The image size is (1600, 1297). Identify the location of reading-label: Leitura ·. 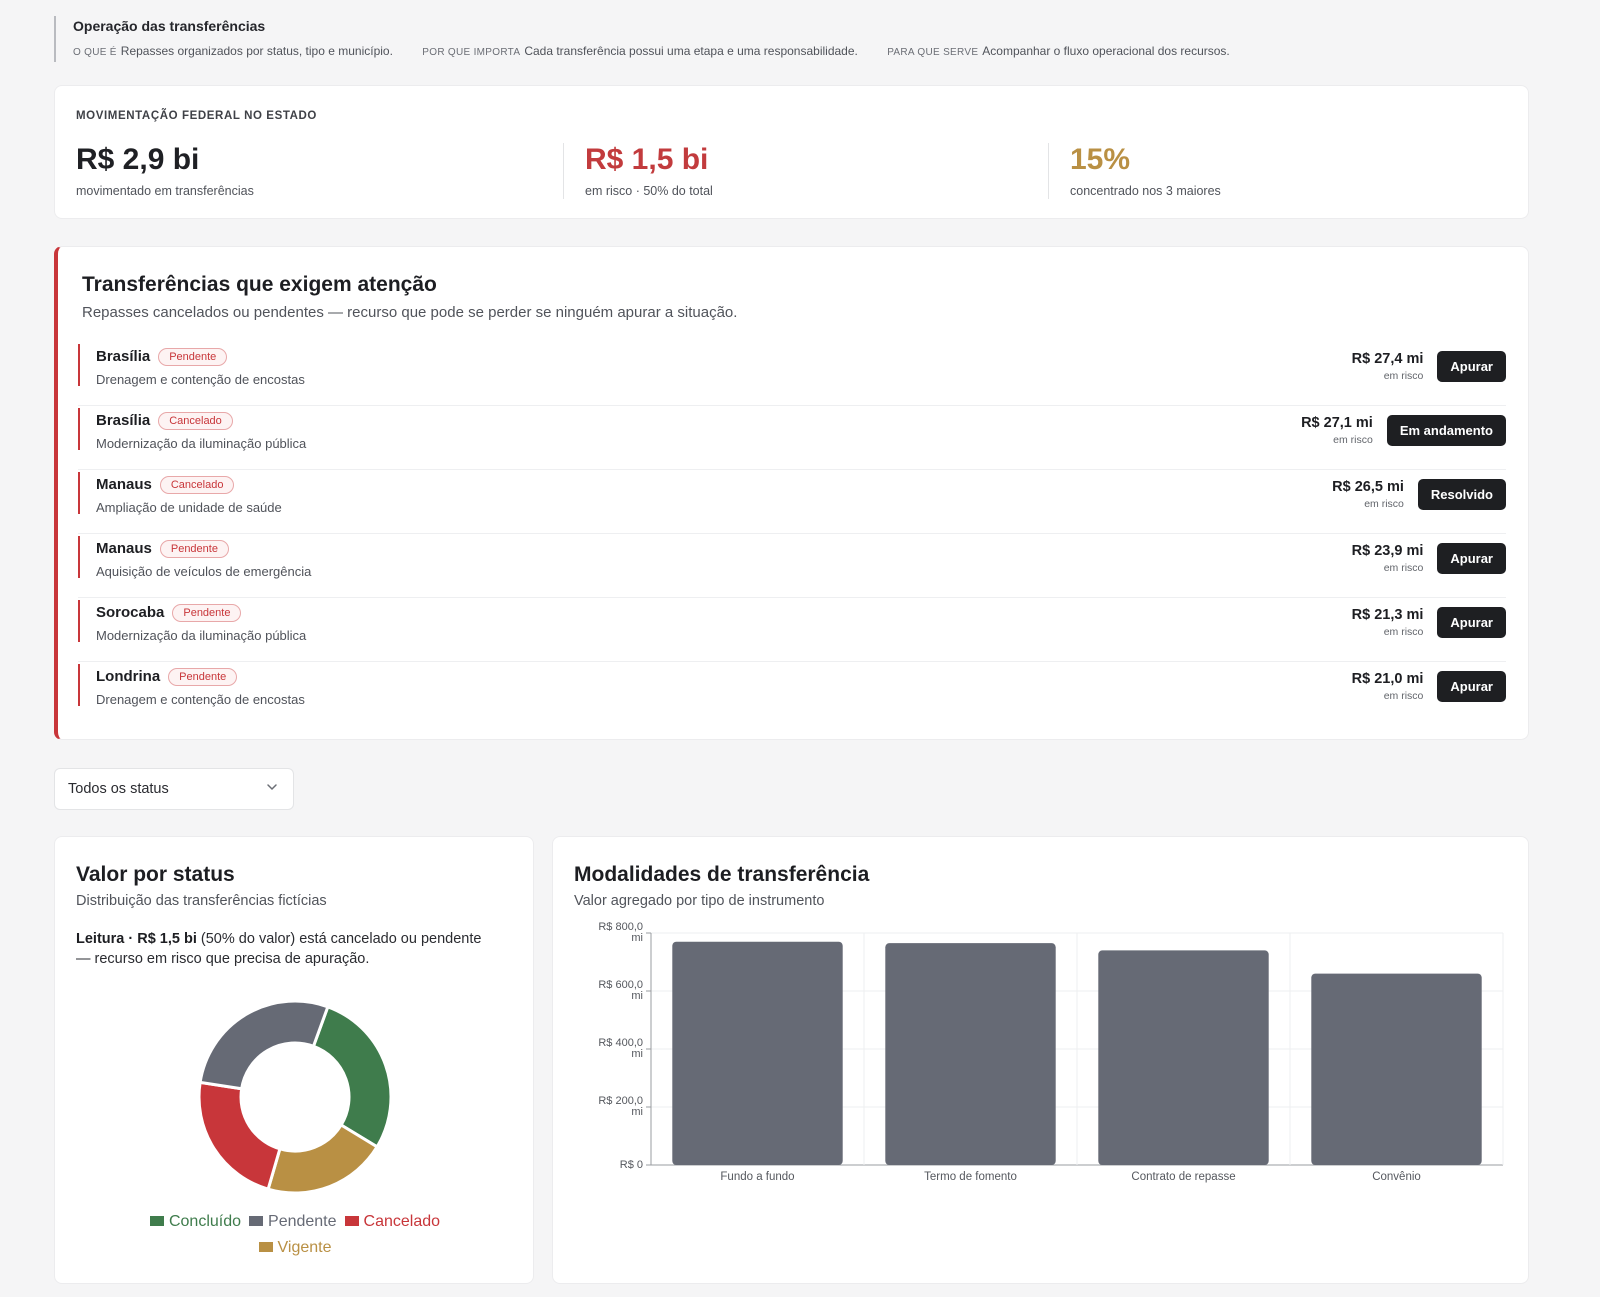
(105, 939).